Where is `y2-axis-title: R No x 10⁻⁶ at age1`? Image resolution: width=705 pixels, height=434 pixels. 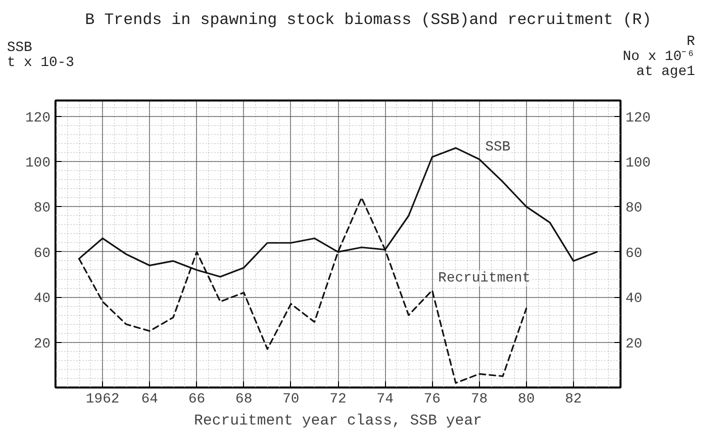
y2-axis-title: R No x 10⁻⁶ at age1 is located at coordinates (658, 57).